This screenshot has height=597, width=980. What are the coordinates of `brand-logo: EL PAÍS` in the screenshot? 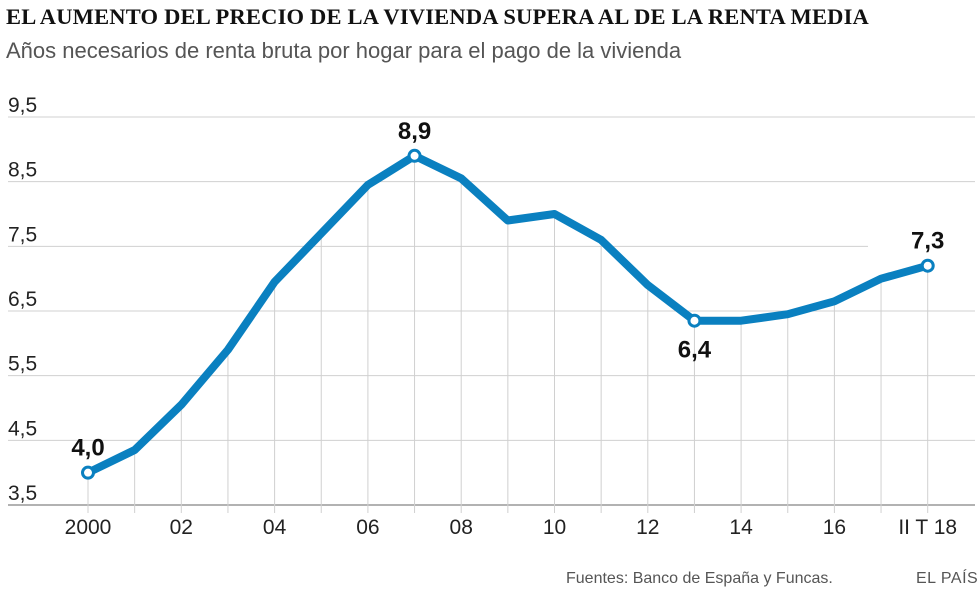 It's located at (947, 578).